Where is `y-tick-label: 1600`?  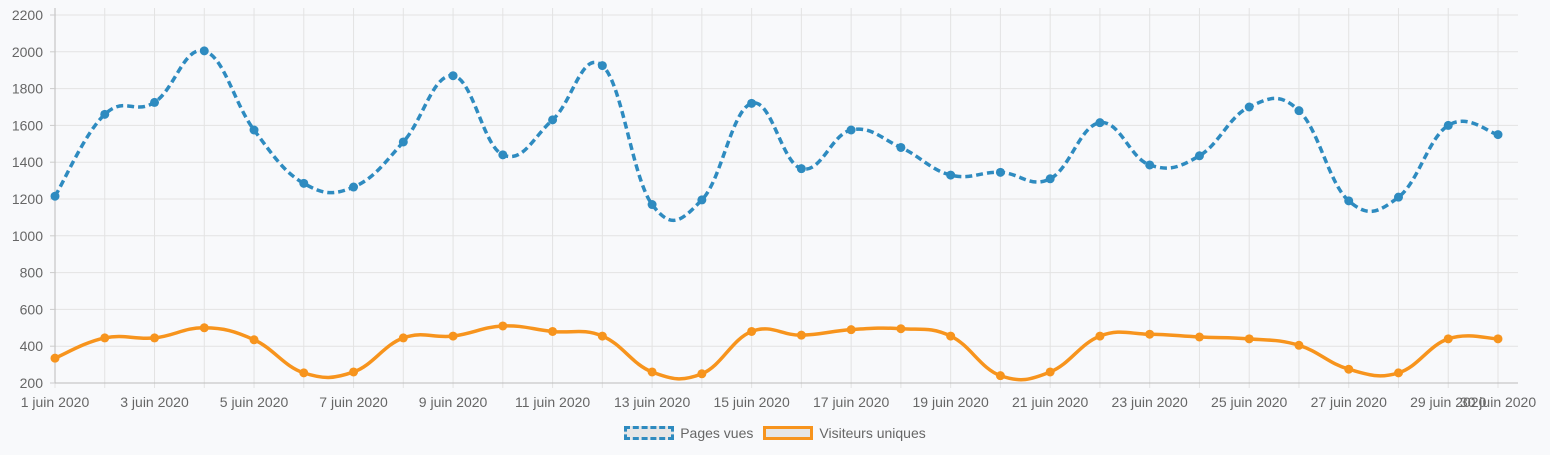
y-tick-label: 1600 is located at coordinates (27, 125).